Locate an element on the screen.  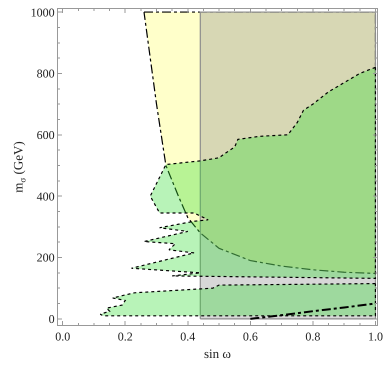
x-tick-label: 0.0 is located at coordinates (62, 336).